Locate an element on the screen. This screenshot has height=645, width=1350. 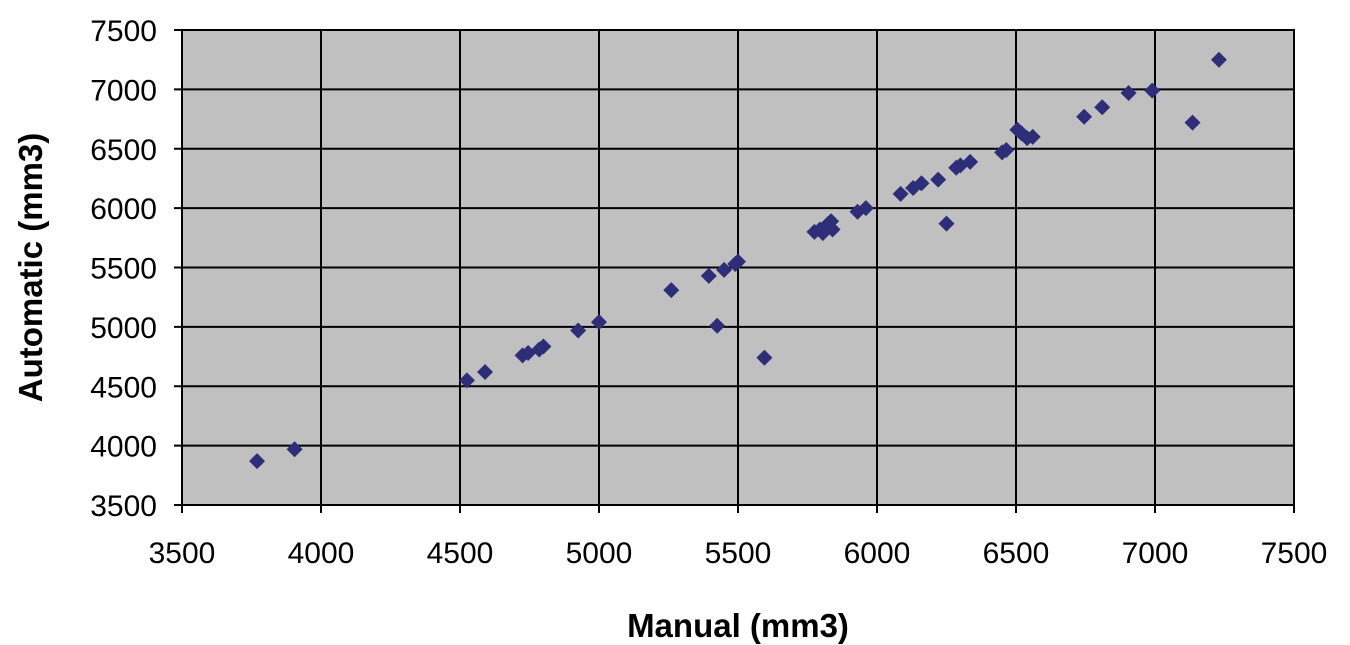
y-tick-label: 6500 is located at coordinates (123, 150).